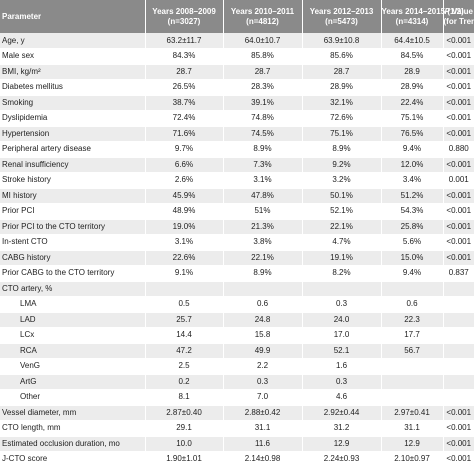 This screenshot has height=468, width=474. I want to click on header-col3-label: Years 2012–2013, so click(342, 11).